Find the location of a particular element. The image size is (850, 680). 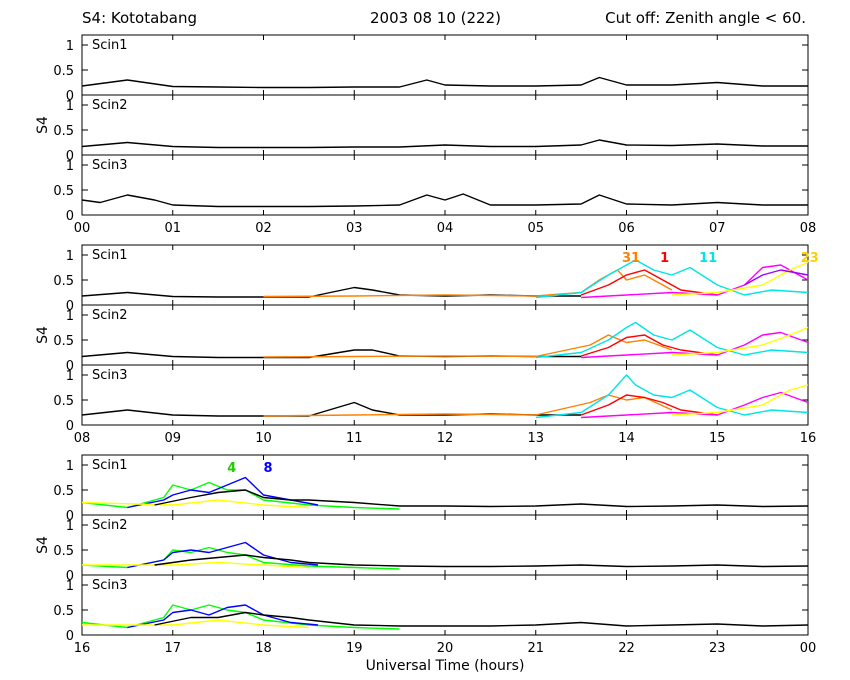

x-axis-label: Universal Time (hours) is located at coordinates (445, 666).